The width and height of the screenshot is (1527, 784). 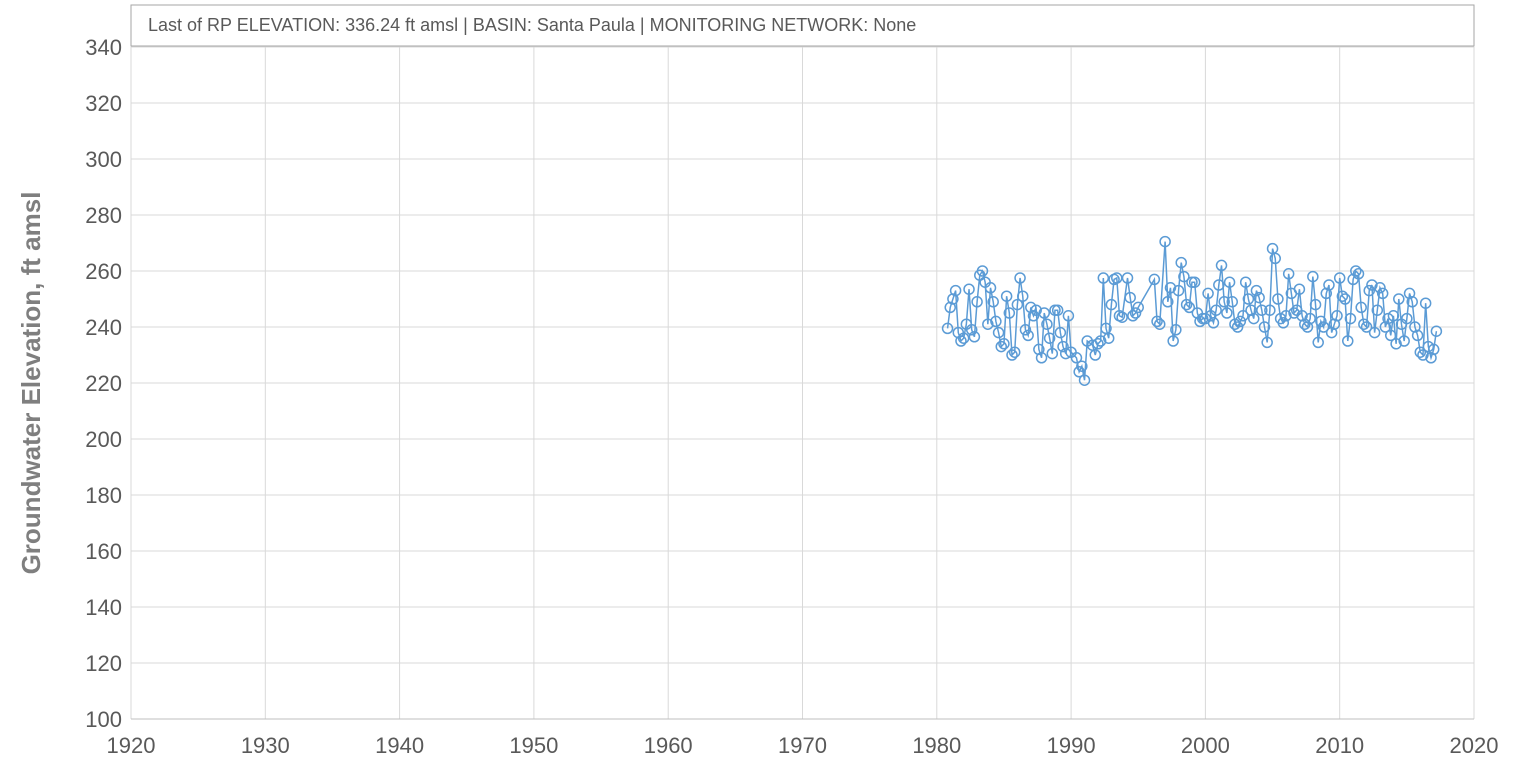 I want to click on y-tick-label: 160, so click(x=103, y=551).